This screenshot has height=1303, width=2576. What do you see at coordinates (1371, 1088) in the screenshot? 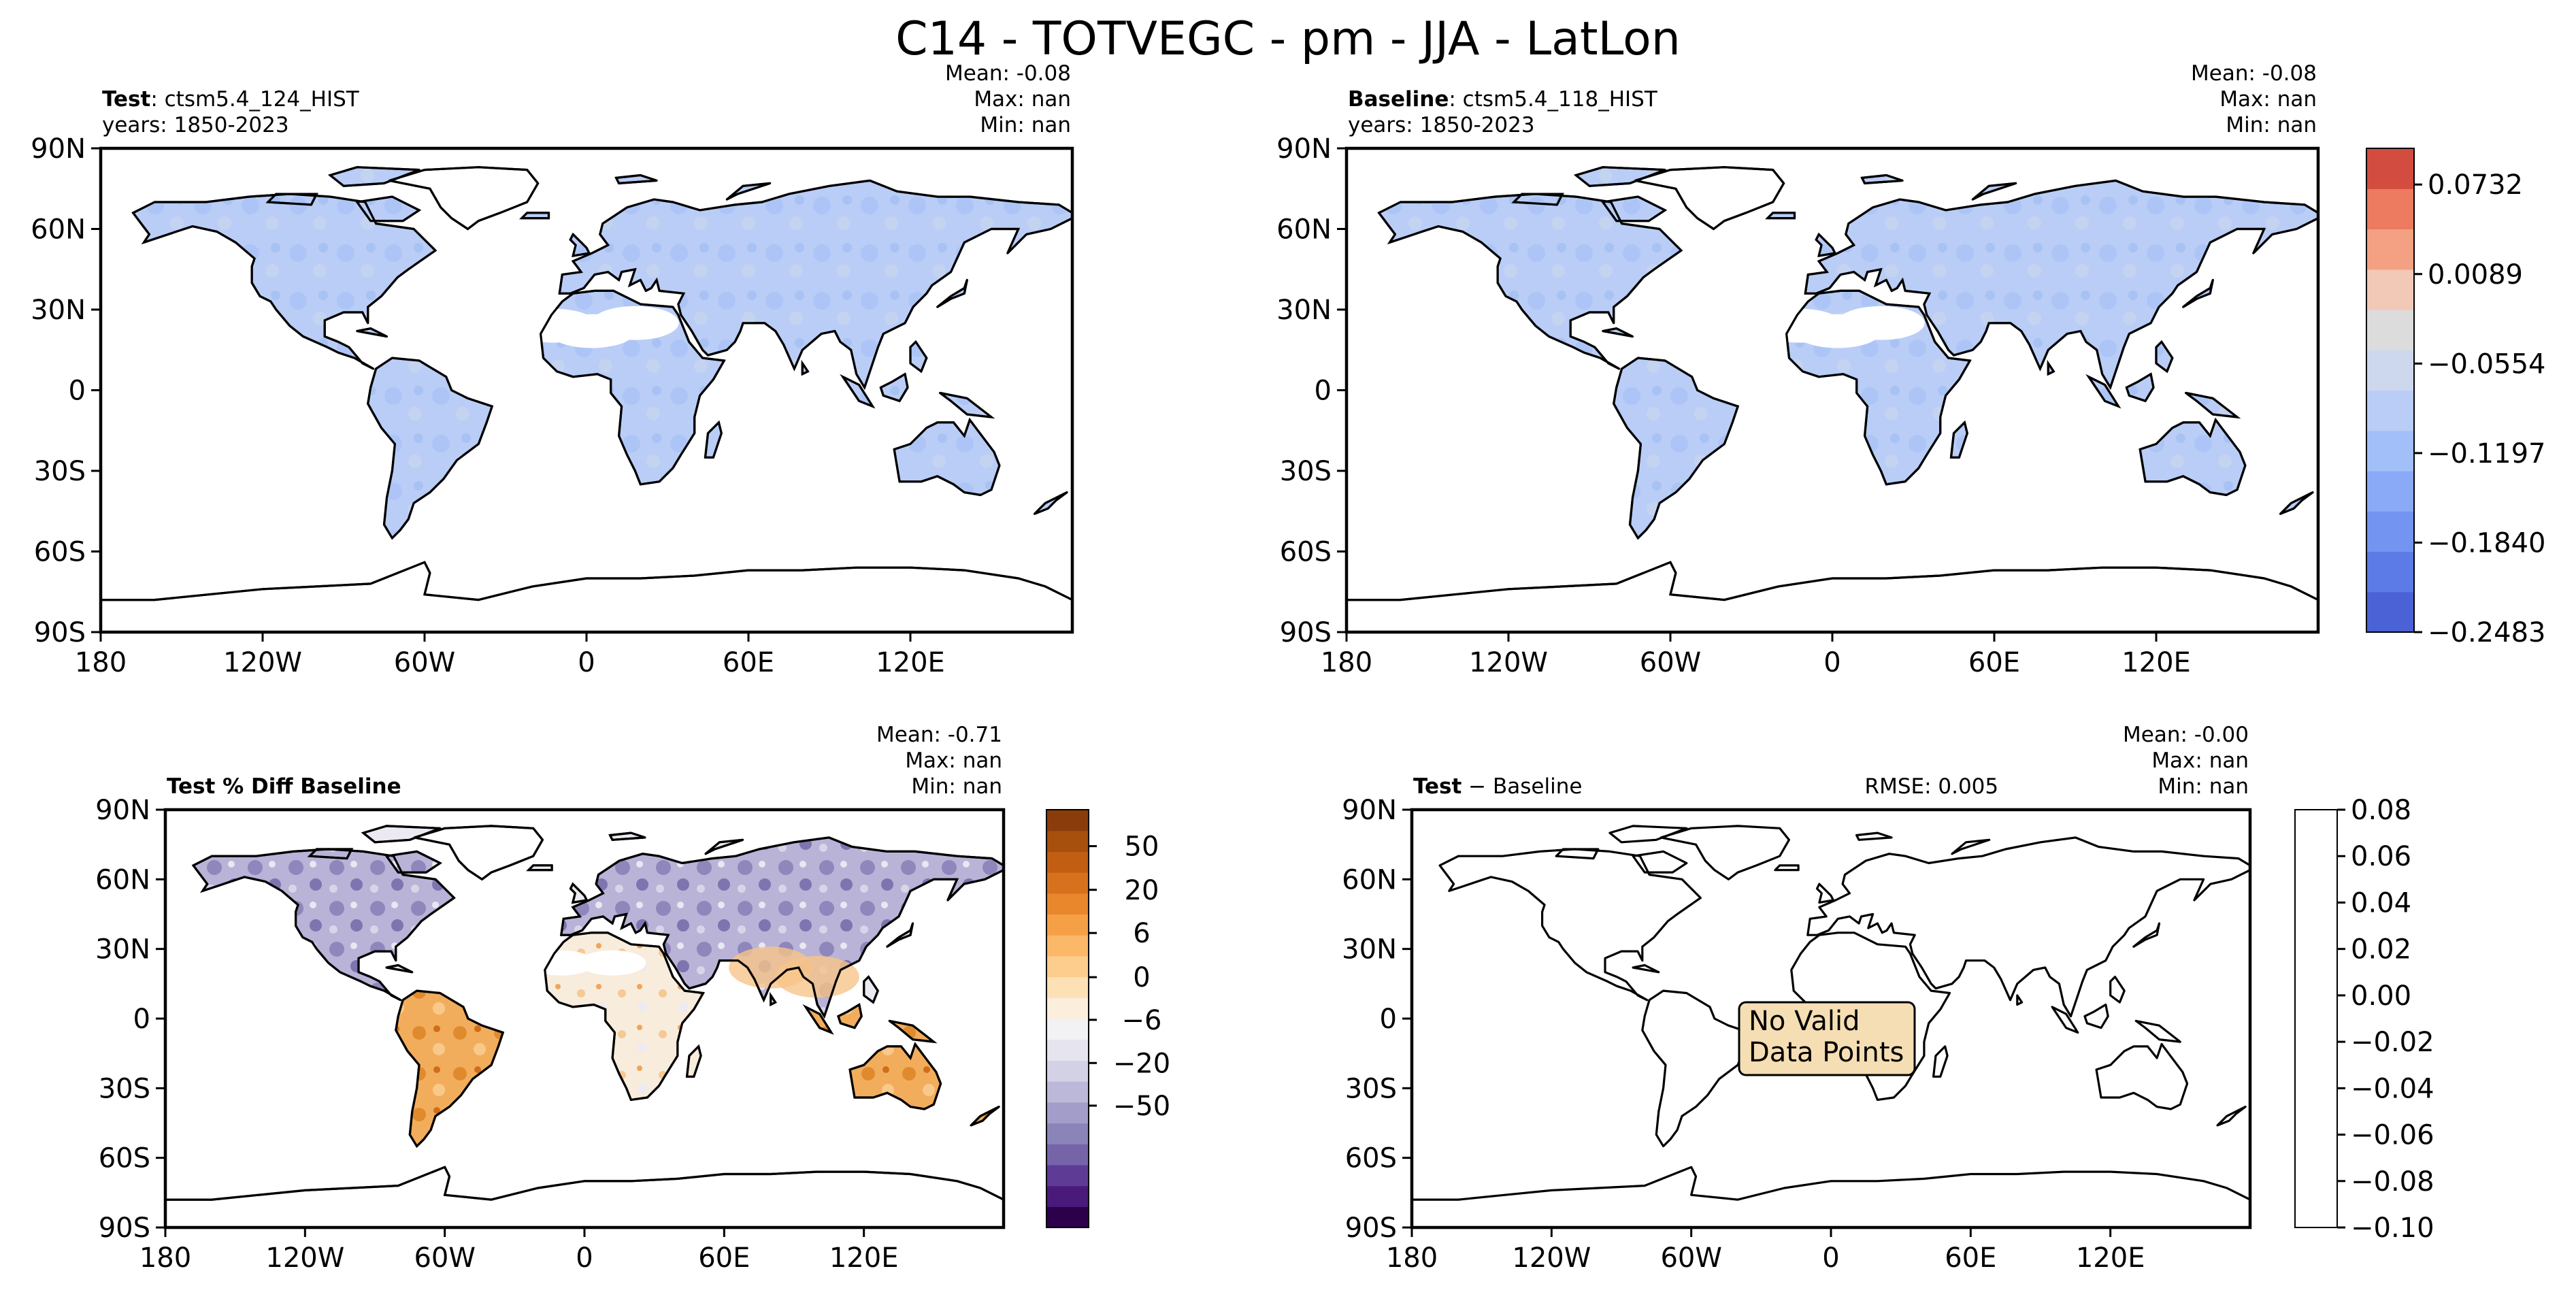
I see `y-tick-label: 30S` at bounding box center [1371, 1088].